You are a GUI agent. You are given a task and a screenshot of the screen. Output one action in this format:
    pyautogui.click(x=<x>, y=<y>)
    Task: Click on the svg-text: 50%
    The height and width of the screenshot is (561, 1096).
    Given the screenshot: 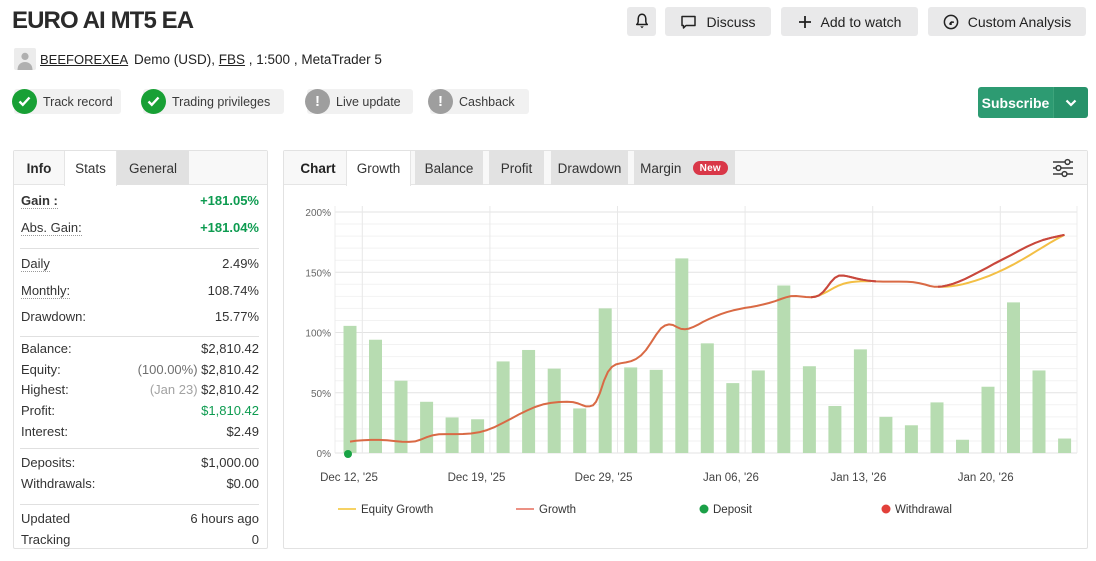 What is the action you would take?
    pyautogui.click(x=321, y=394)
    